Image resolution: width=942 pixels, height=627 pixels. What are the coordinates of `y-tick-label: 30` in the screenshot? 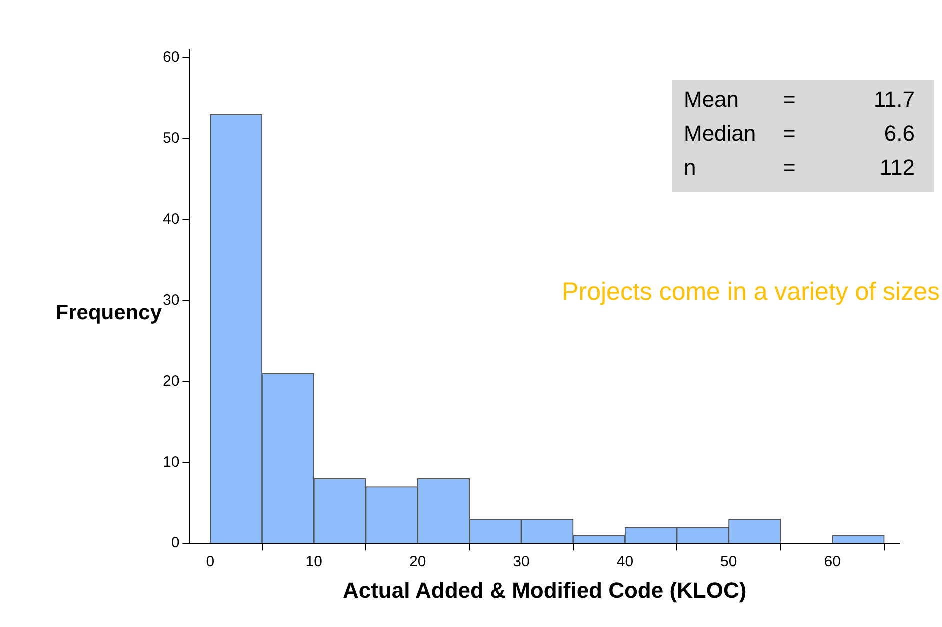 It's located at (171, 300).